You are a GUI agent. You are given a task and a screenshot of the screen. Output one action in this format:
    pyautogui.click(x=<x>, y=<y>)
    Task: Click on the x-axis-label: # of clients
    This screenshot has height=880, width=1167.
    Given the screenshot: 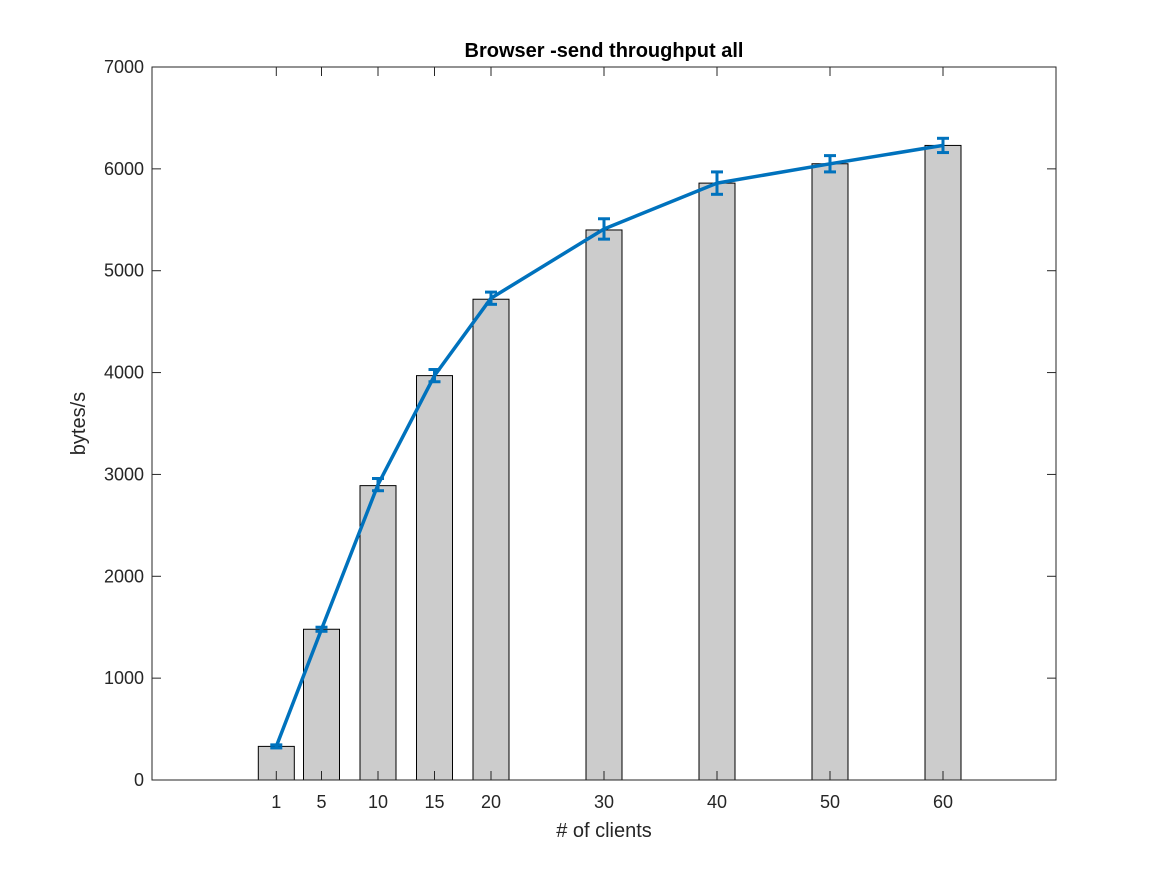 What is the action you would take?
    pyautogui.click(x=604, y=831)
    